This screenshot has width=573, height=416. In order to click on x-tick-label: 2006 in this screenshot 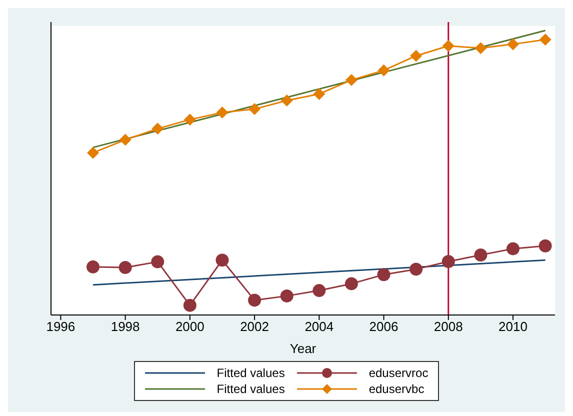, I will do `click(383, 326)`.